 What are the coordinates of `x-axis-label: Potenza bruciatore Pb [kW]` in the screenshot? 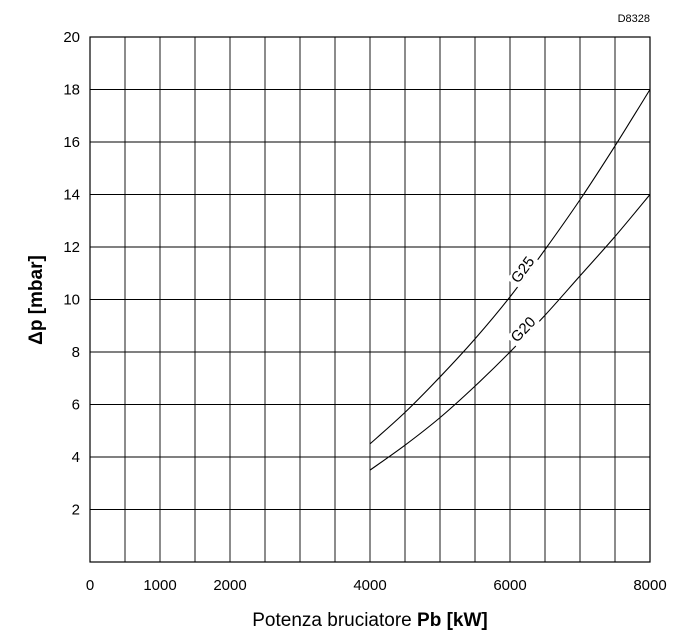 It's located at (369, 620).